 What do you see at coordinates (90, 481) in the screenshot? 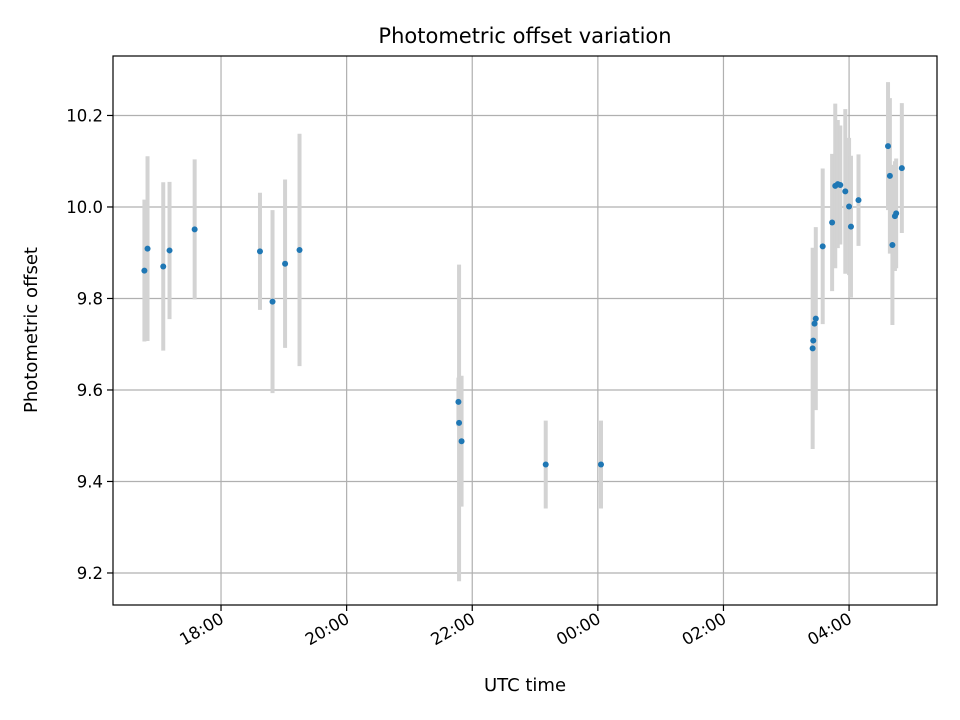
I see `y-tick-label: 9.4` at bounding box center [90, 481].